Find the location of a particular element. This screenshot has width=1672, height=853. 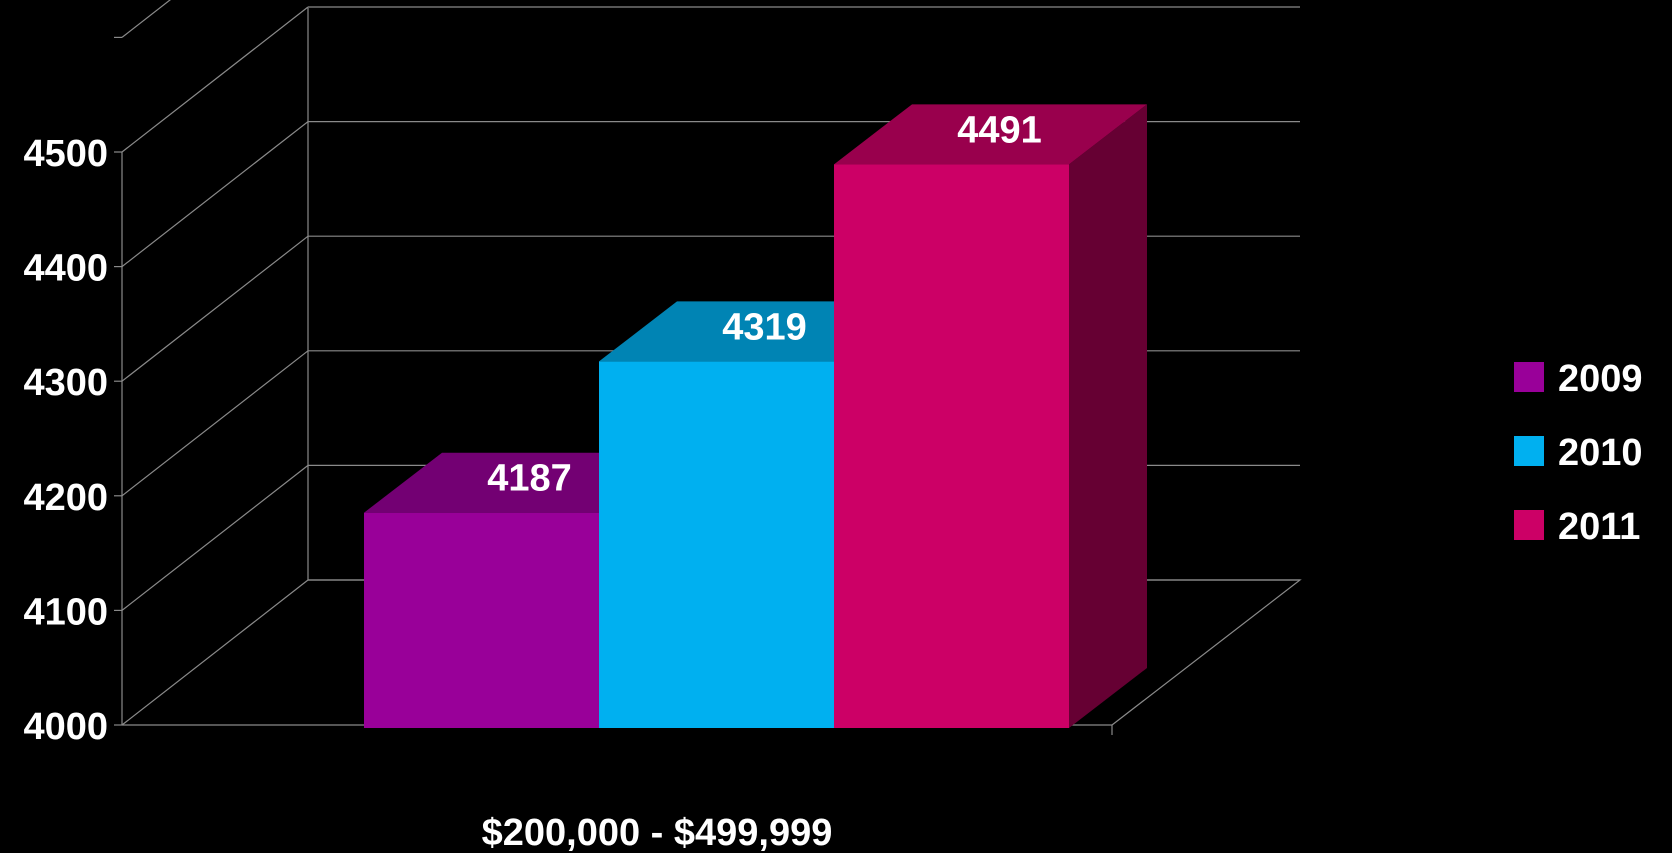

legend-label: 2009 is located at coordinates (1600, 379).